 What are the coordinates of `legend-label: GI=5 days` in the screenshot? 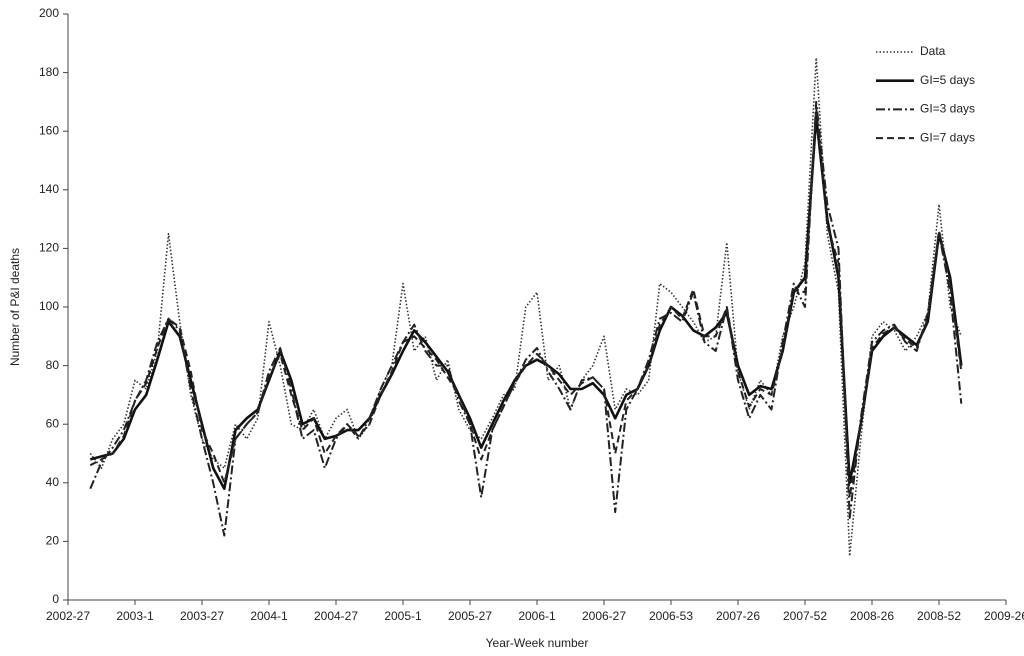 It's located at (947, 80).